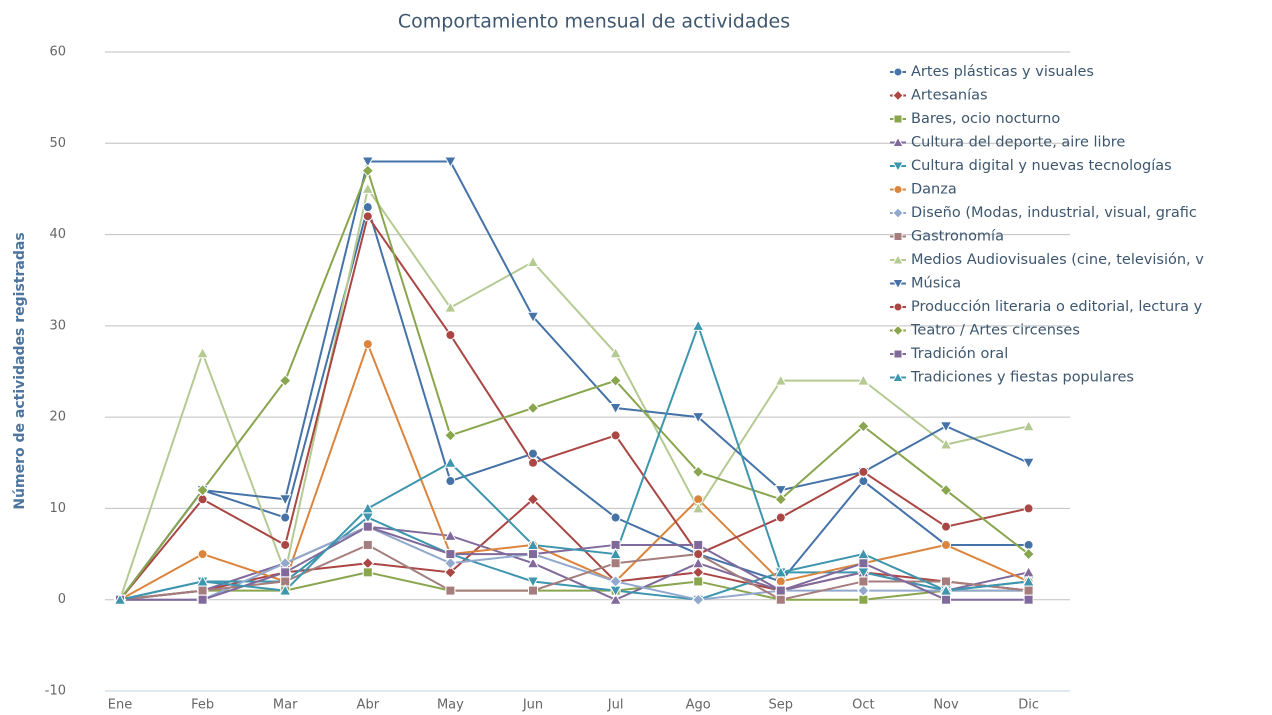  What do you see at coordinates (698, 705) in the screenshot?
I see `x-tick-label: Ago` at bounding box center [698, 705].